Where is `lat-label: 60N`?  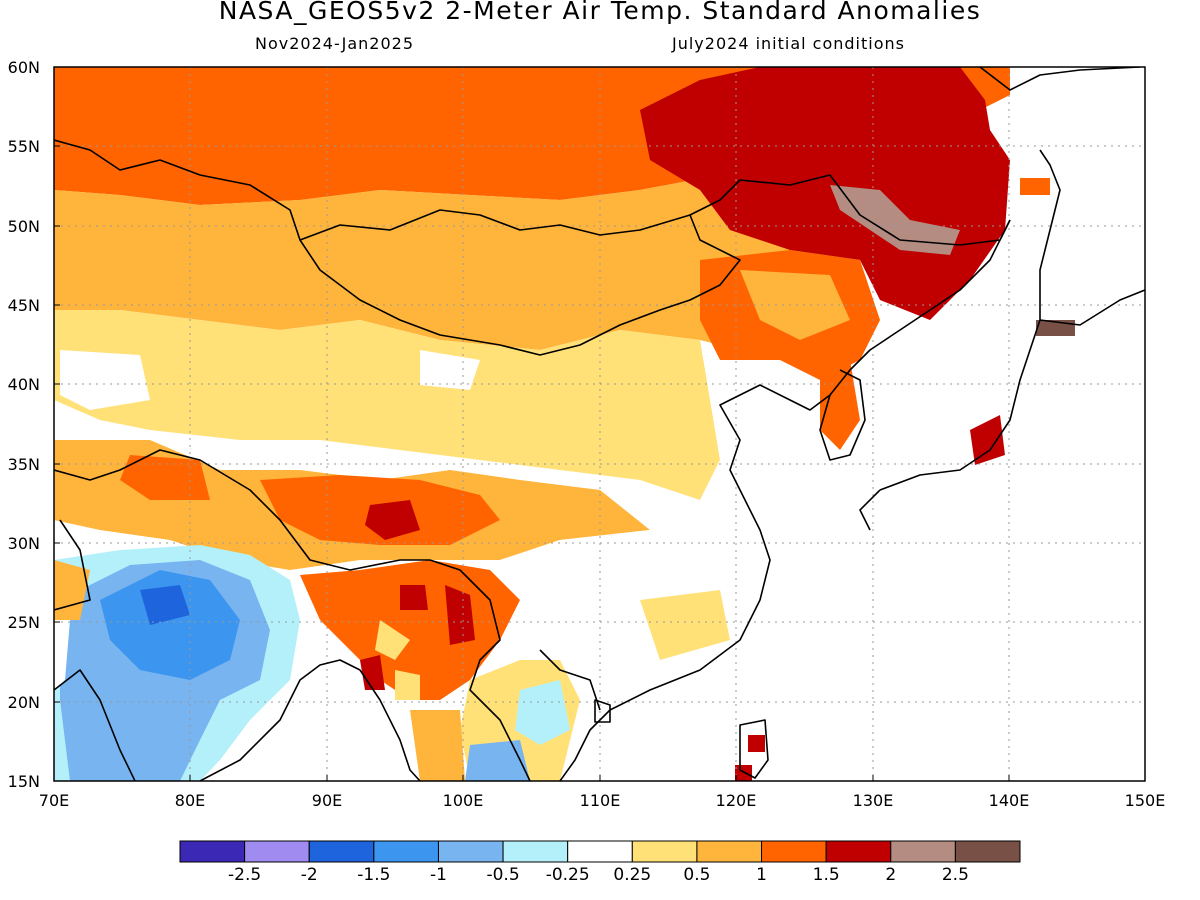
lat-label: 60N is located at coordinates (24, 67).